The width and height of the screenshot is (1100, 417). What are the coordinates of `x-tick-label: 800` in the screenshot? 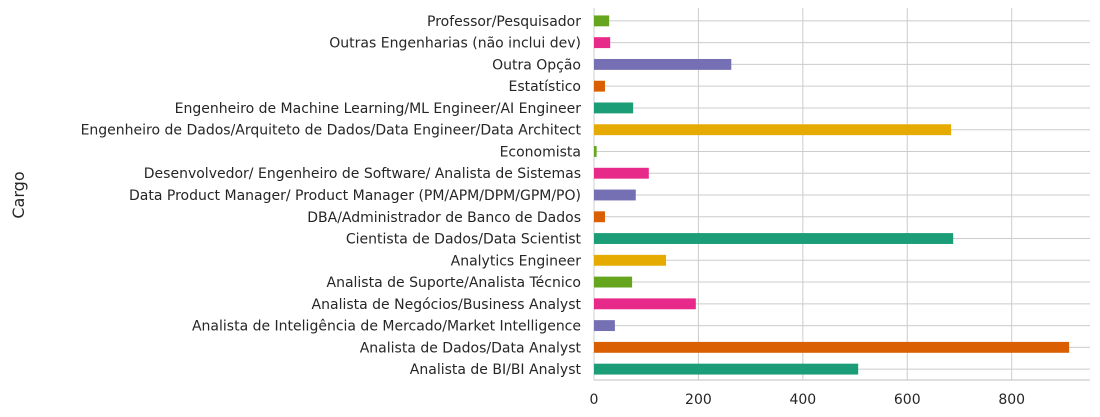 It's located at (1011, 400).